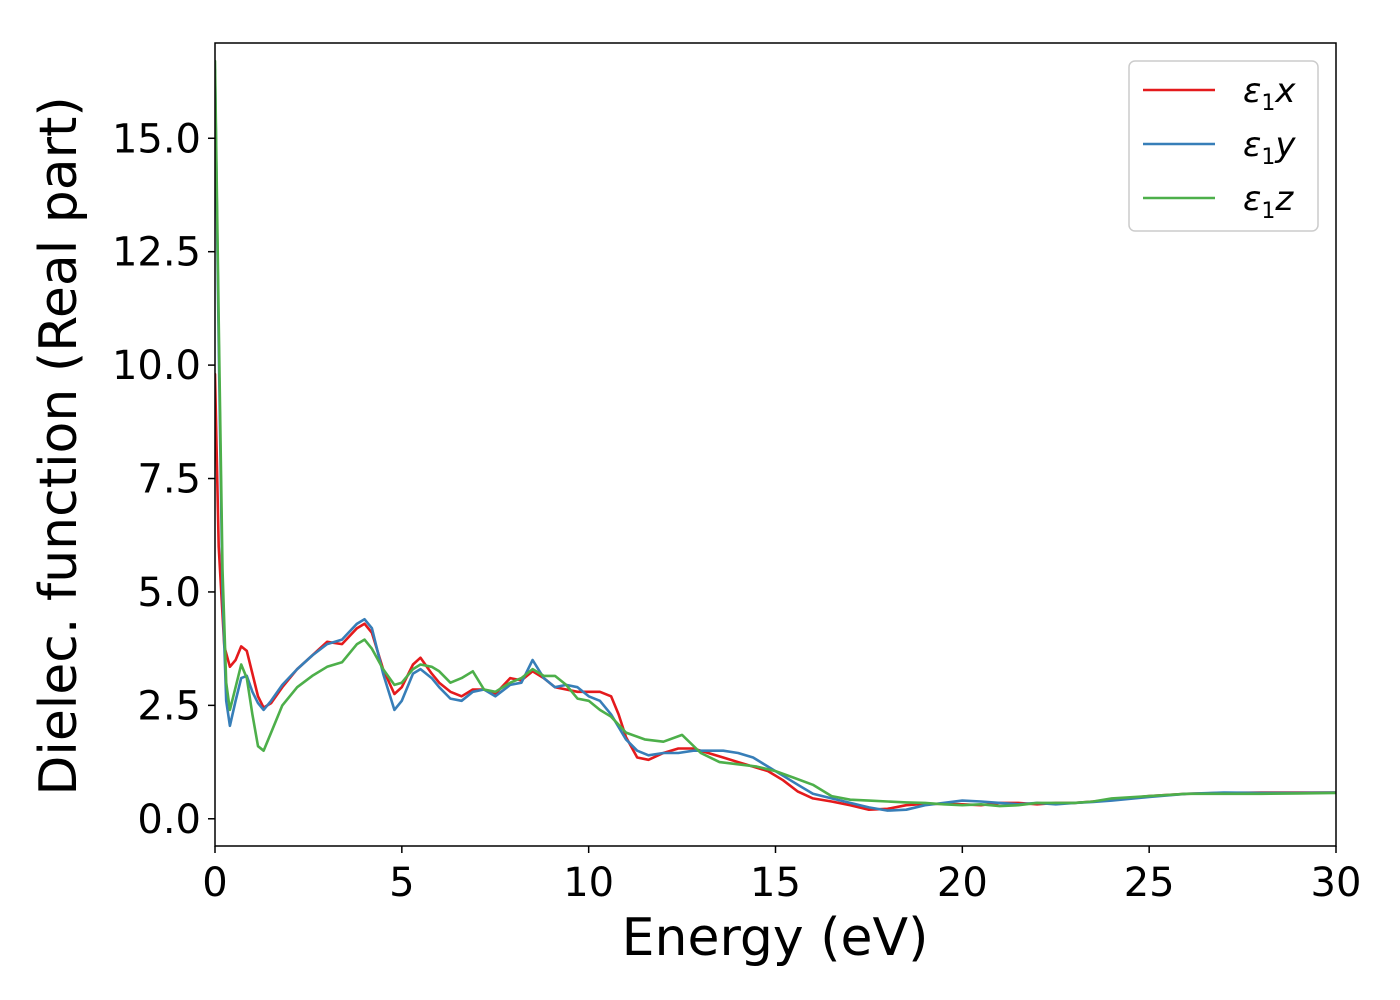 The image size is (1400, 1000). I want to click on x-tick-label: 25, so click(1149, 883).